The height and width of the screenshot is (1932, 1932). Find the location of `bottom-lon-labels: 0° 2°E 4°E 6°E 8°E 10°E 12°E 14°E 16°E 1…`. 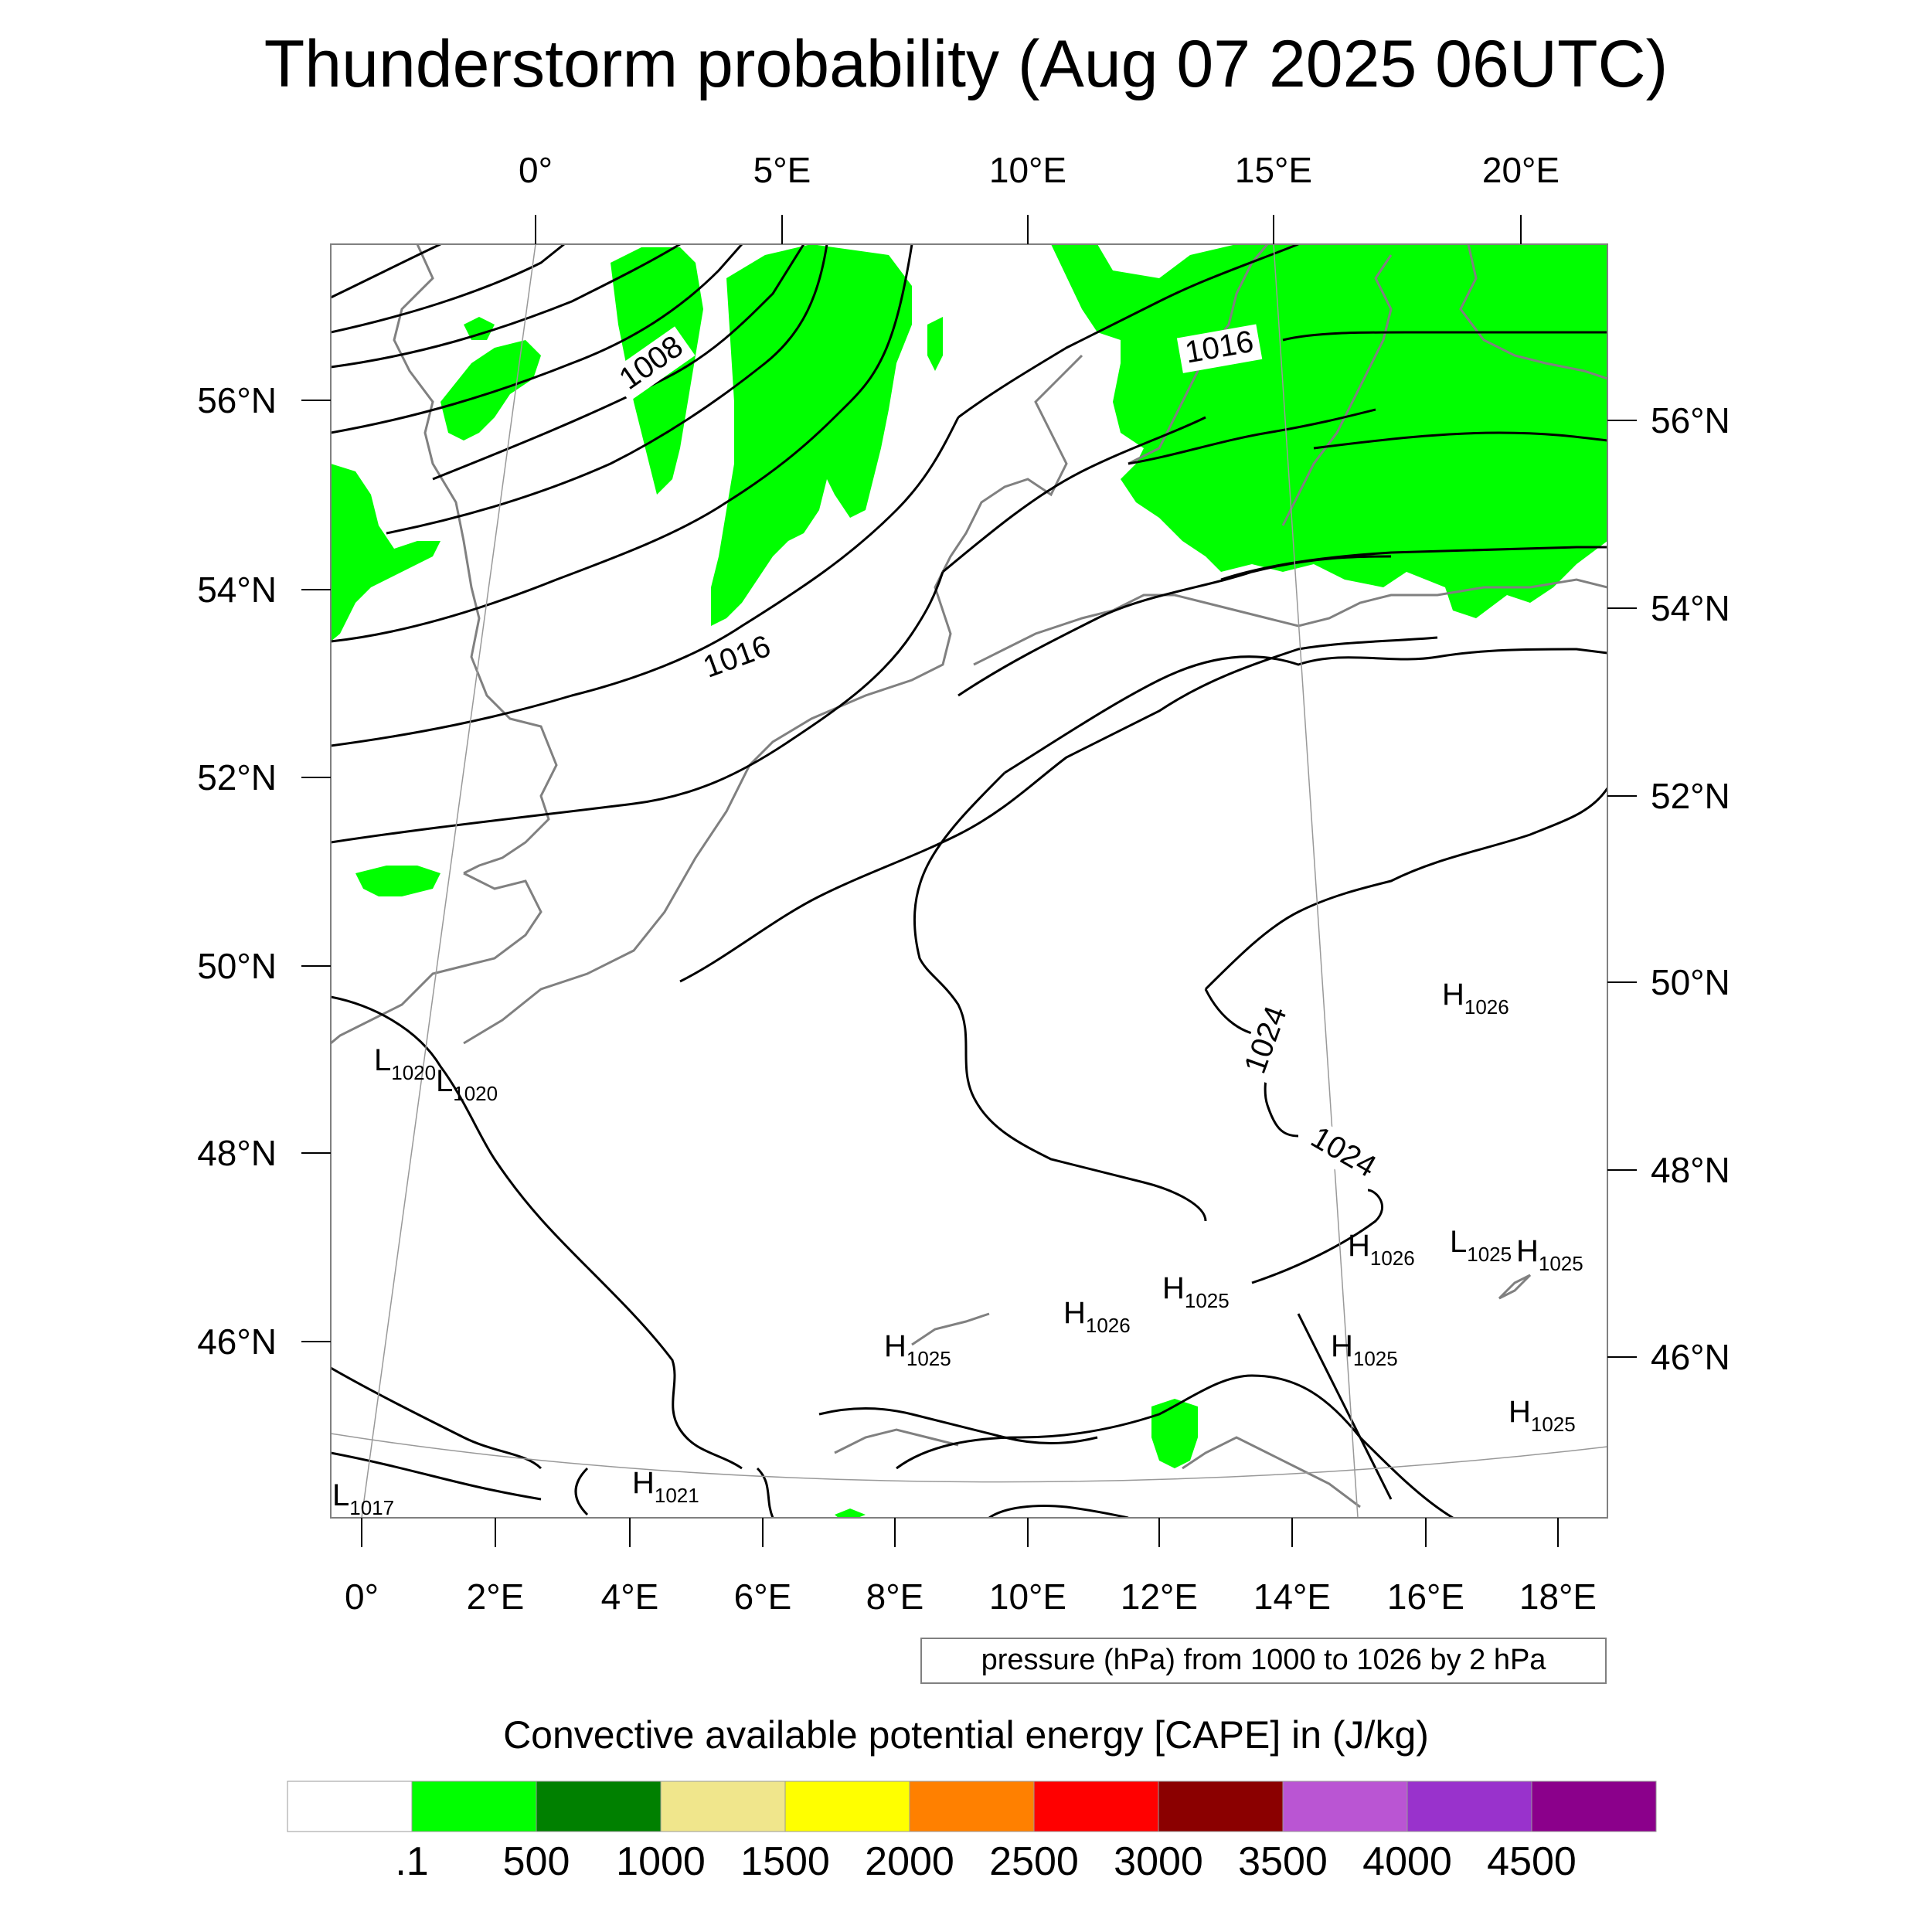

bottom-lon-labels: 0° 2°E 4°E 6°E 8°E 10°E 12°E 14°E 16°E 1… is located at coordinates (971, 1597).